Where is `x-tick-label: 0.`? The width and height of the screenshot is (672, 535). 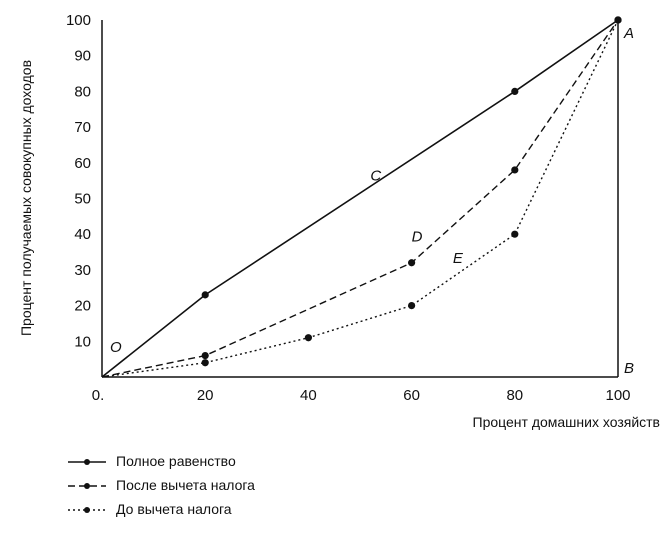 x-tick-label: 0. is located at coordinates (98, 395).